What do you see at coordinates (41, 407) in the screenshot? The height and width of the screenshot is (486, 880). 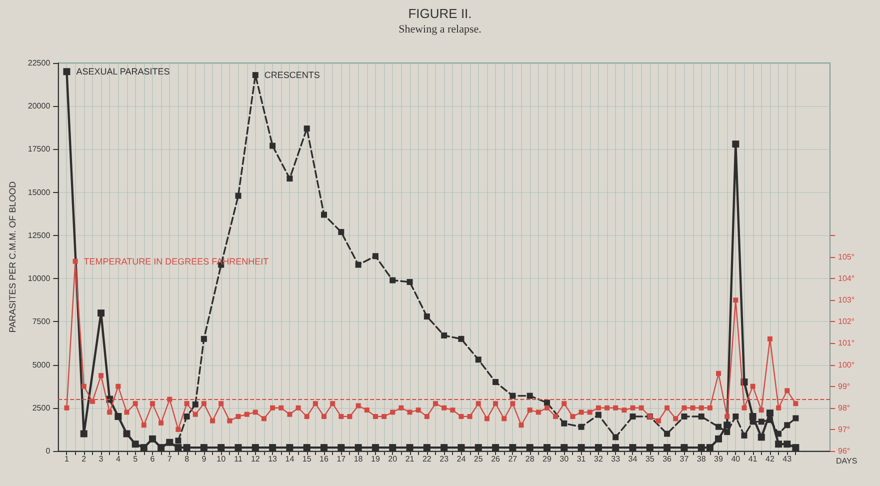 I see `y-tick-label: 2500` at bounding box center [41, 407].